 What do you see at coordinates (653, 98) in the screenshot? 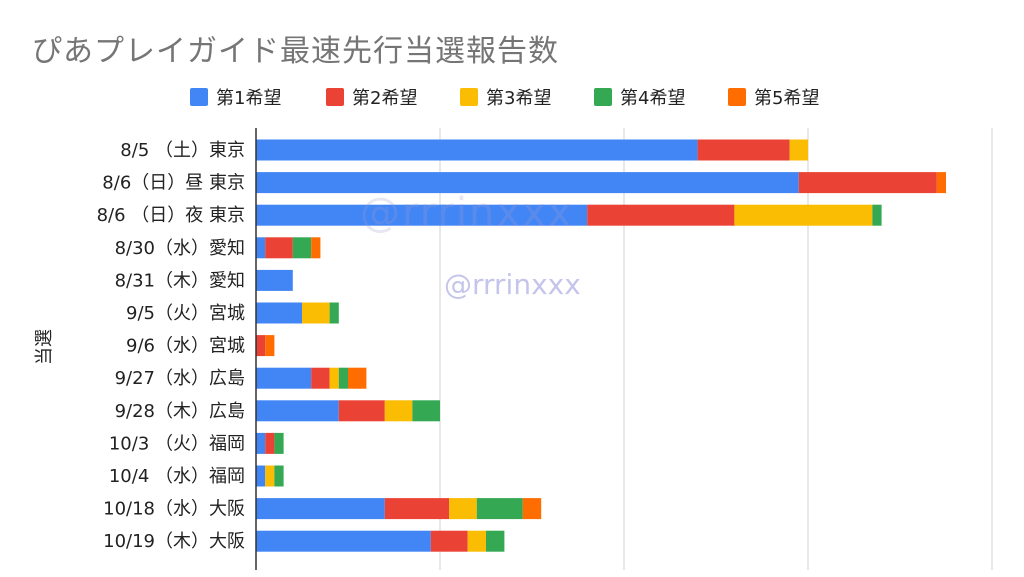
I see `legend-label-4: 第4希望` at bounding box center [653, 98].